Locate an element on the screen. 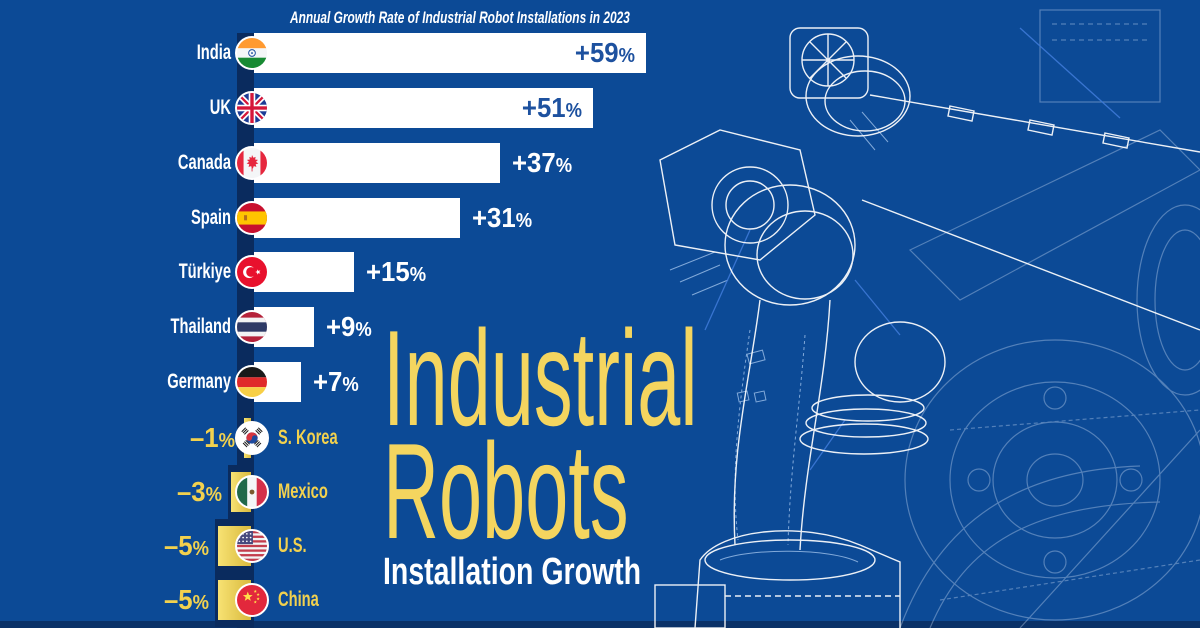 The width and height of the screenshot is (1200, 628). value-label-germany: +7% is located at coordinates (336, 381).